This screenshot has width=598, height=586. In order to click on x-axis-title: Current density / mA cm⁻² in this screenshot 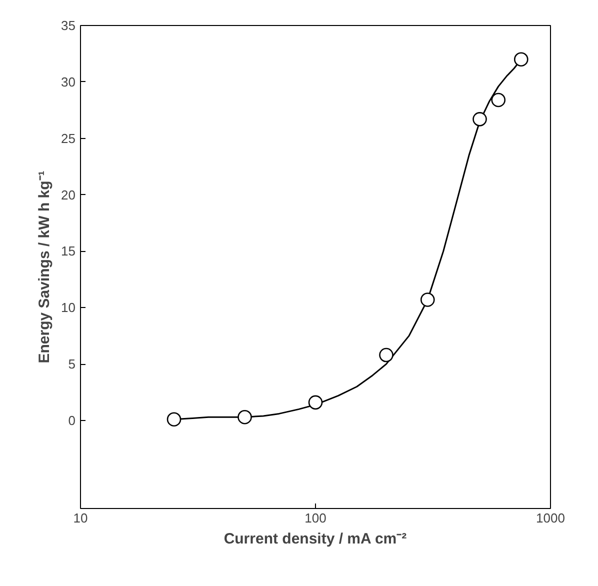, I will do `click(315, 539)`.